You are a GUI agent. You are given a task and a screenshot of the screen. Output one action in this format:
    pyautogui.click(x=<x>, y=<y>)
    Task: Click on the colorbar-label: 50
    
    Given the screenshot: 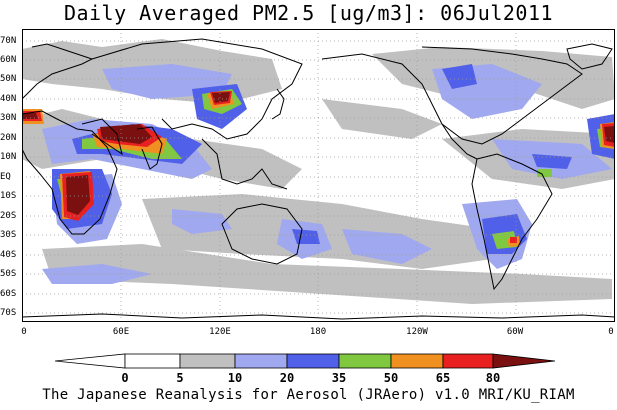 What is the action you would take?
    pyautogui.click(x=391, y=378)
    